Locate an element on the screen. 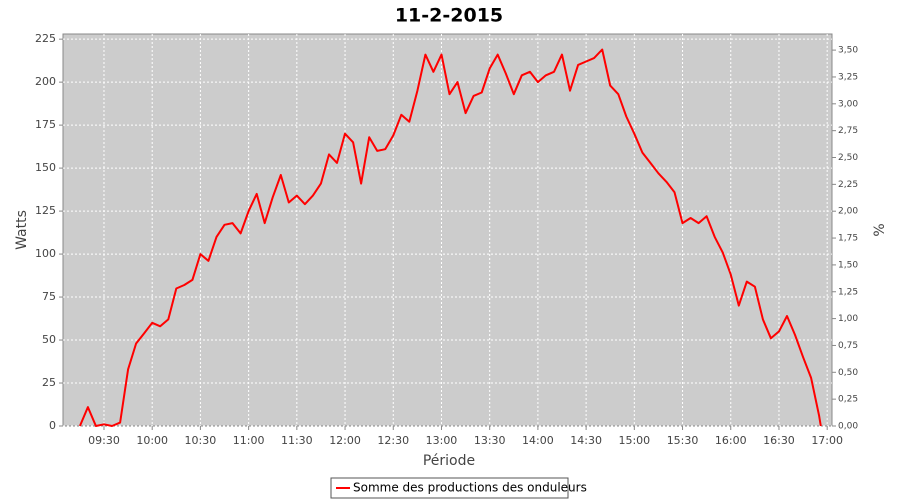 The height and width of the screenshot is (500, 900). y2-tick-label: 2,00 is located at coordinates (848, 212).